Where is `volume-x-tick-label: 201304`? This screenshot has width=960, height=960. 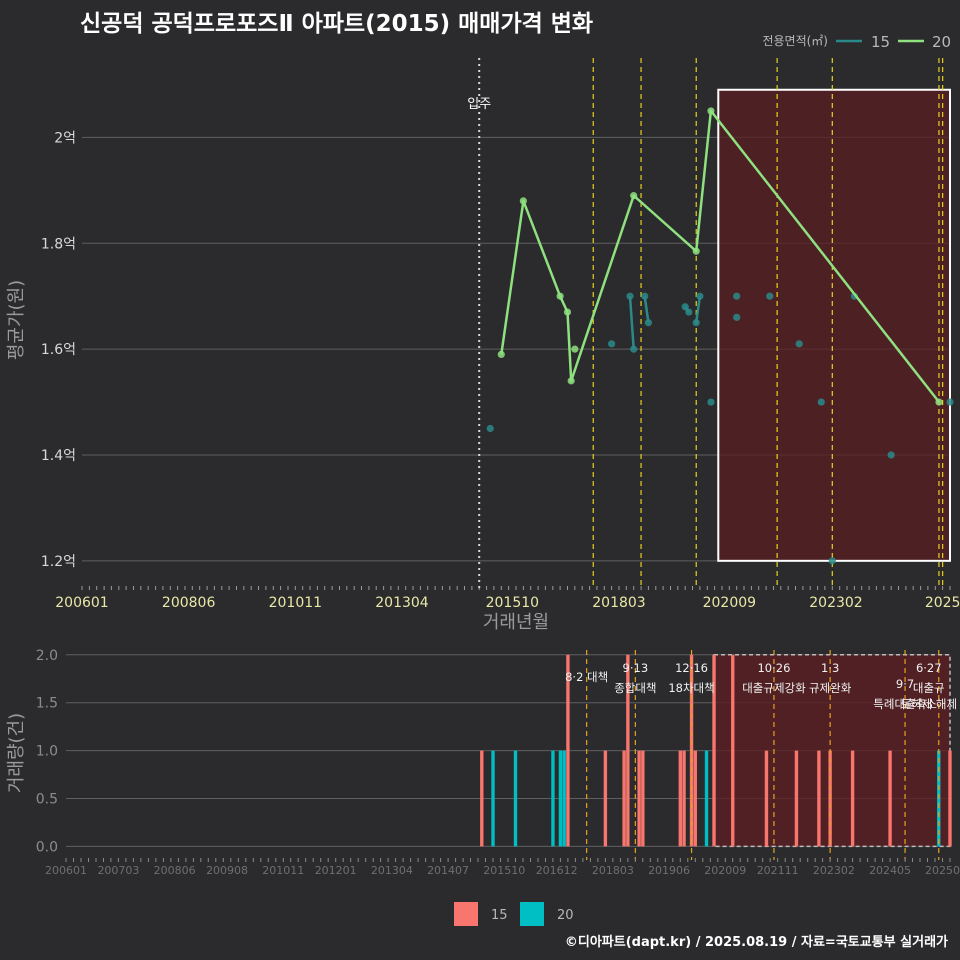 volume-x-tick-label: 201304 is located at coordinates (392, 870).